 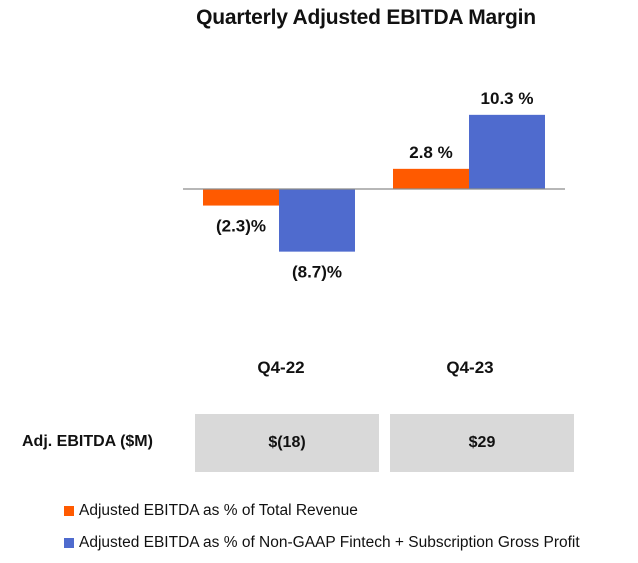 What do you see at coordinates (241, 226) in the screenshot?
I see `data-label-q4-22-series-1: (2.3)%` at bounding box center [241, 226].